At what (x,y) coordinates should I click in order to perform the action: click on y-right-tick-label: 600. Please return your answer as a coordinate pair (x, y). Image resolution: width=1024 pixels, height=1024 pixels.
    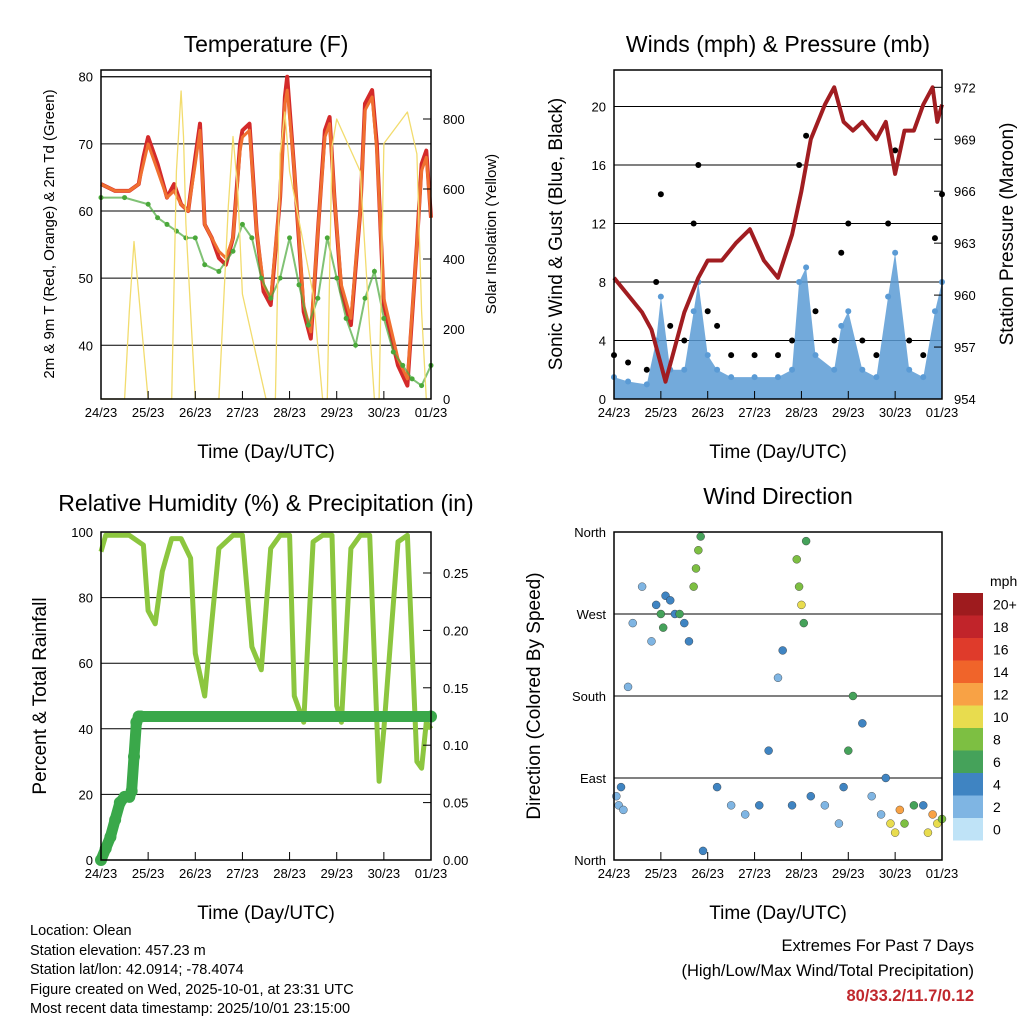
    Looking at the image, I should click on (454, 189).